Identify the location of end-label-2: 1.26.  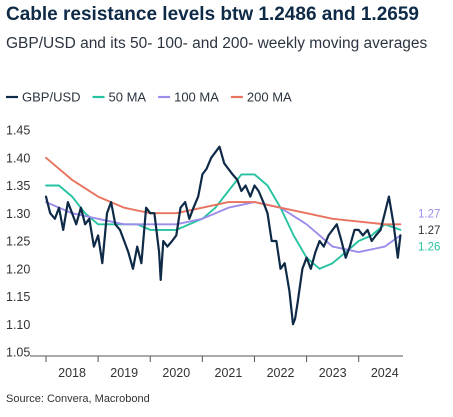
(429, 248).